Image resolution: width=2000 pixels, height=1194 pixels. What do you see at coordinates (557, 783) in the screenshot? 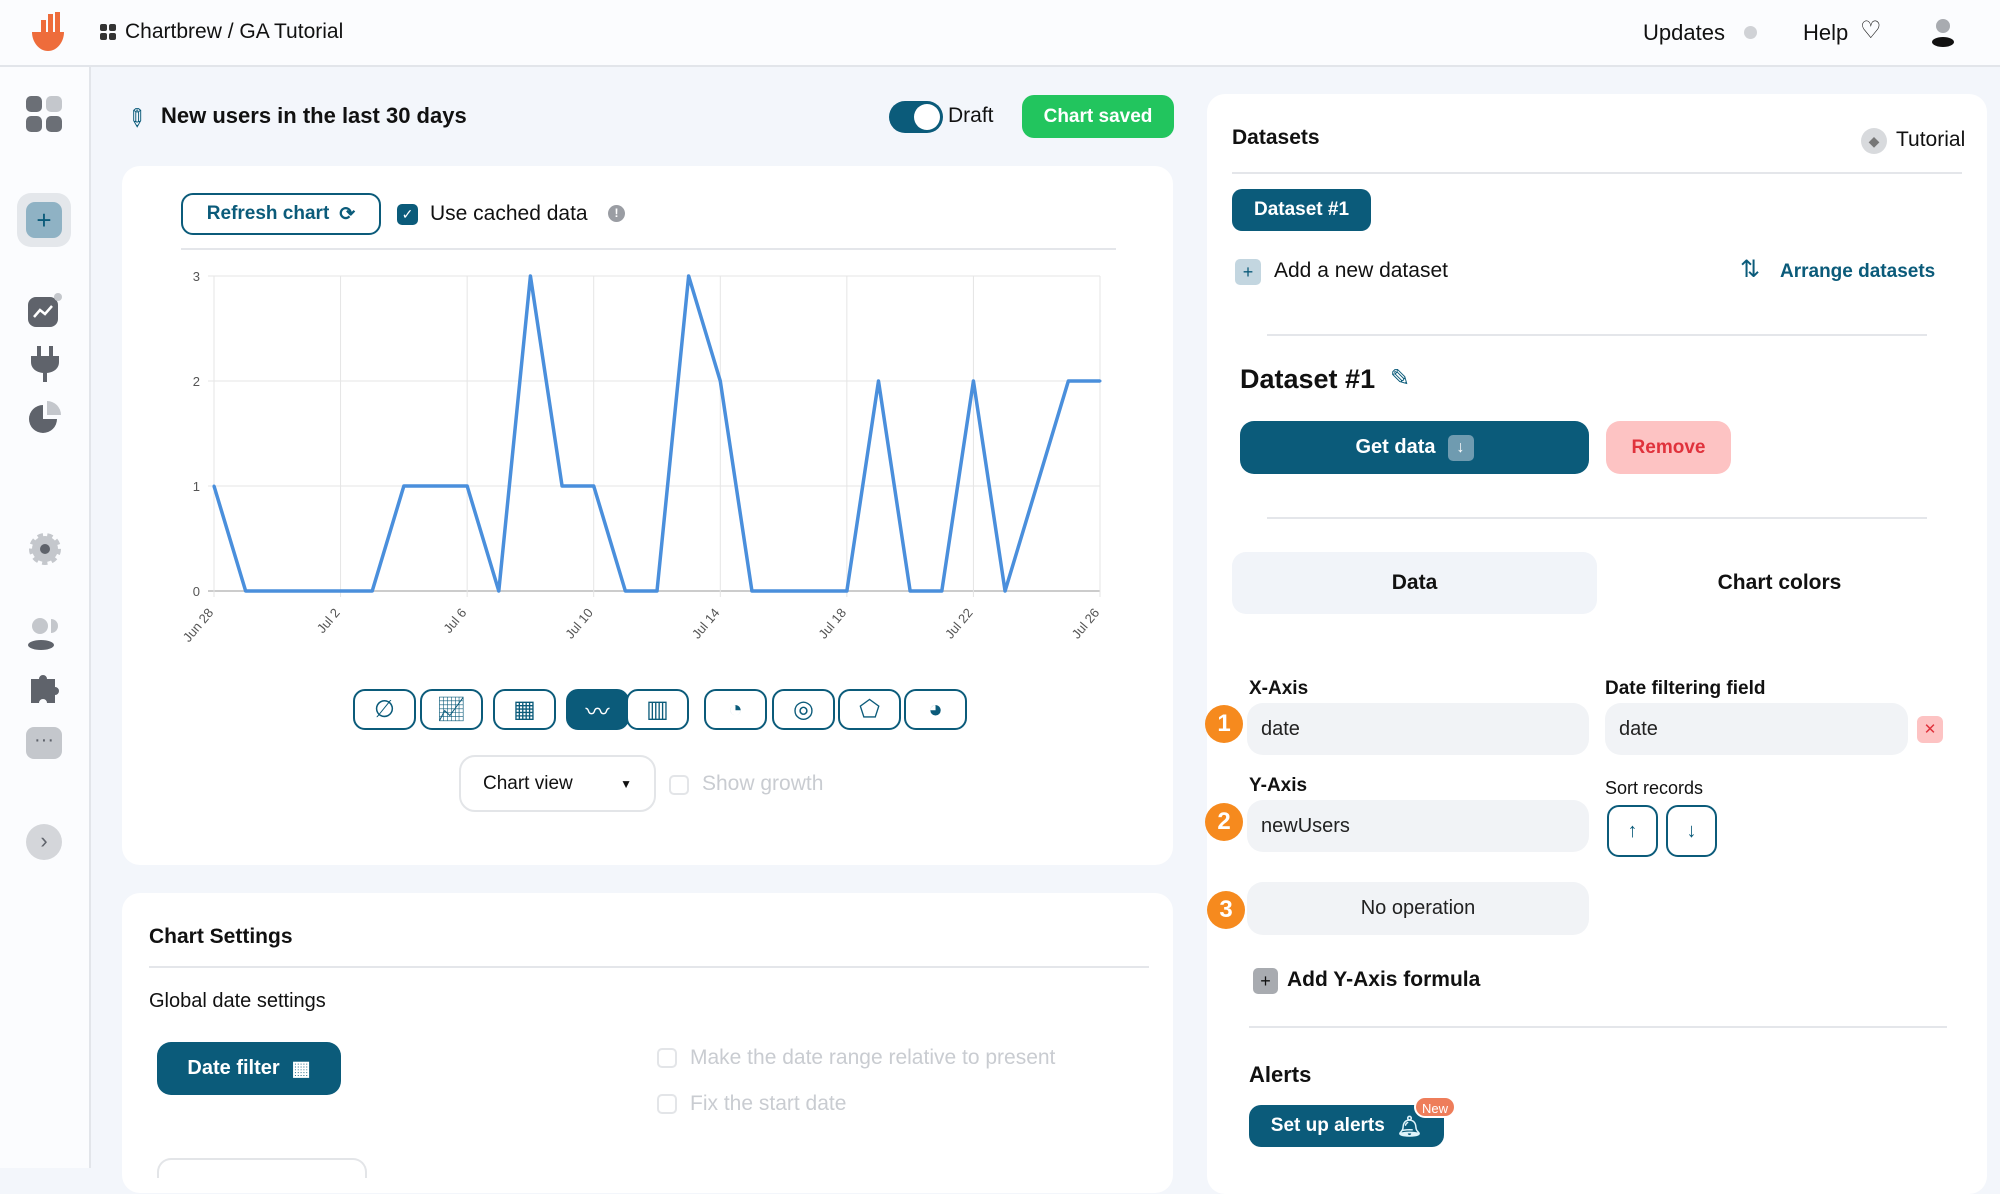
I see `chart-view-select: Chart view ▼` at bounding box center [557, 783].